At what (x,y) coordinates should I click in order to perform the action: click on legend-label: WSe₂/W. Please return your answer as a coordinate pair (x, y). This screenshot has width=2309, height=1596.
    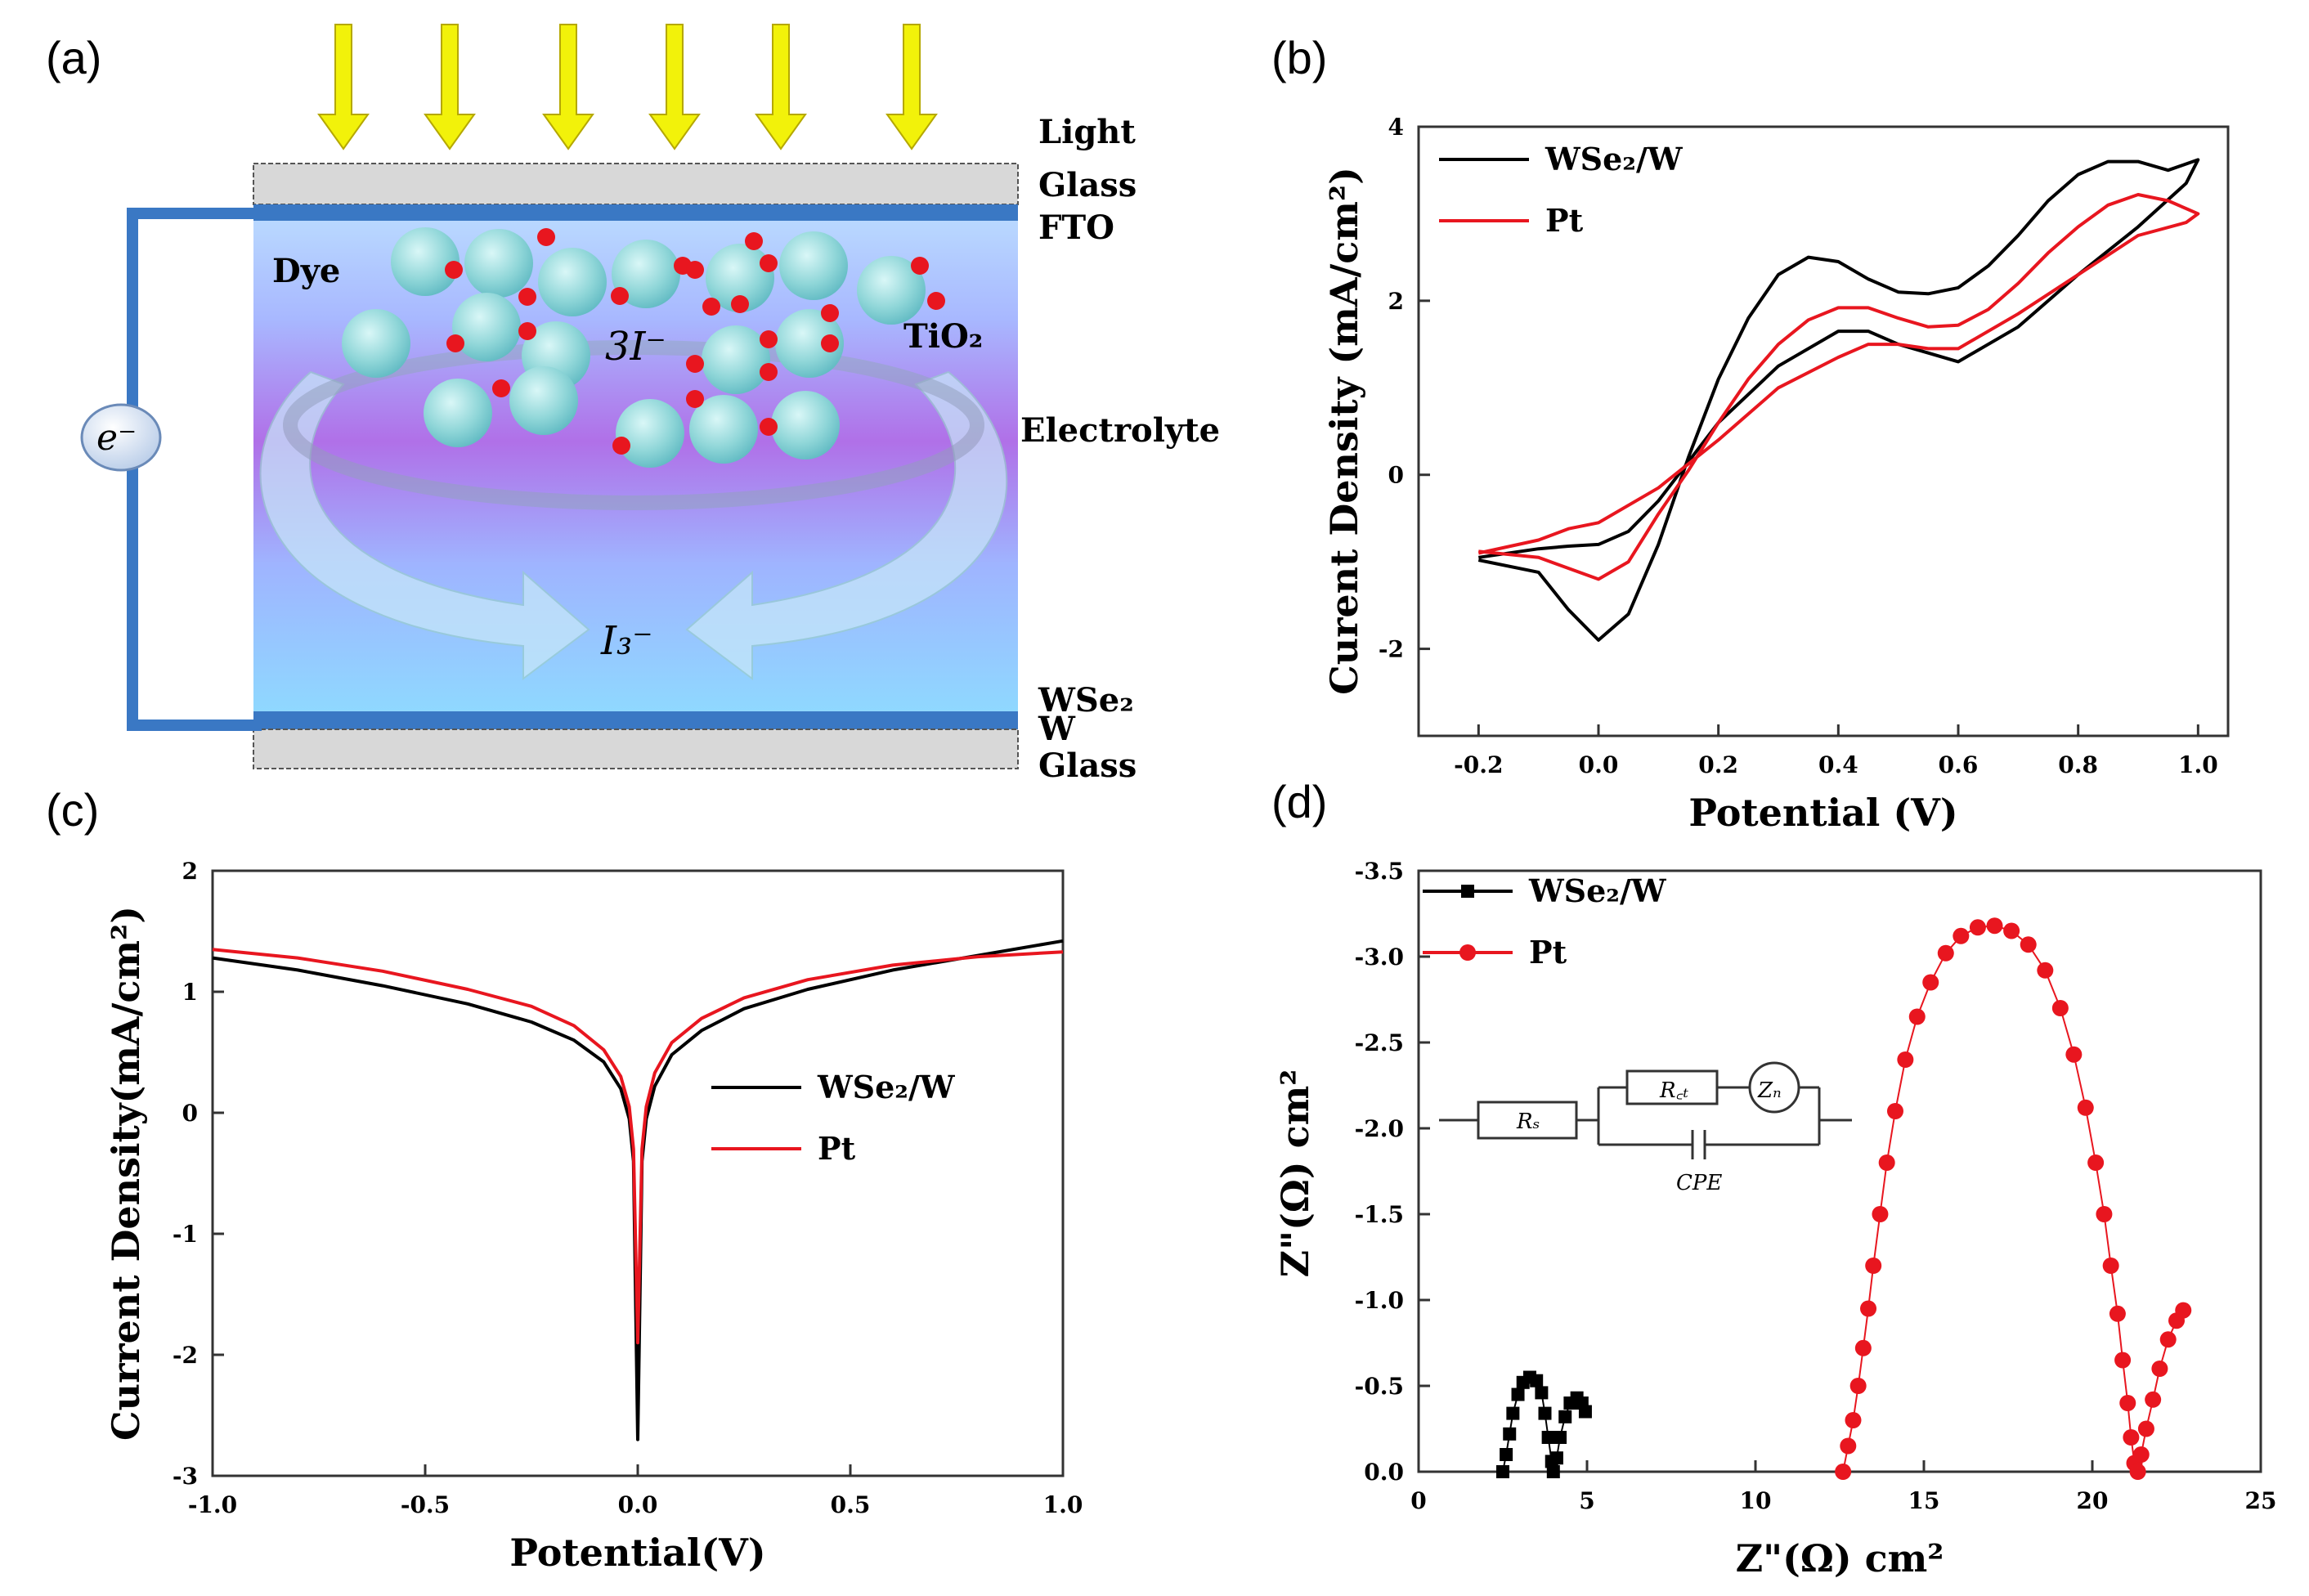
    Looking at the image, I should click on (886, 1087).